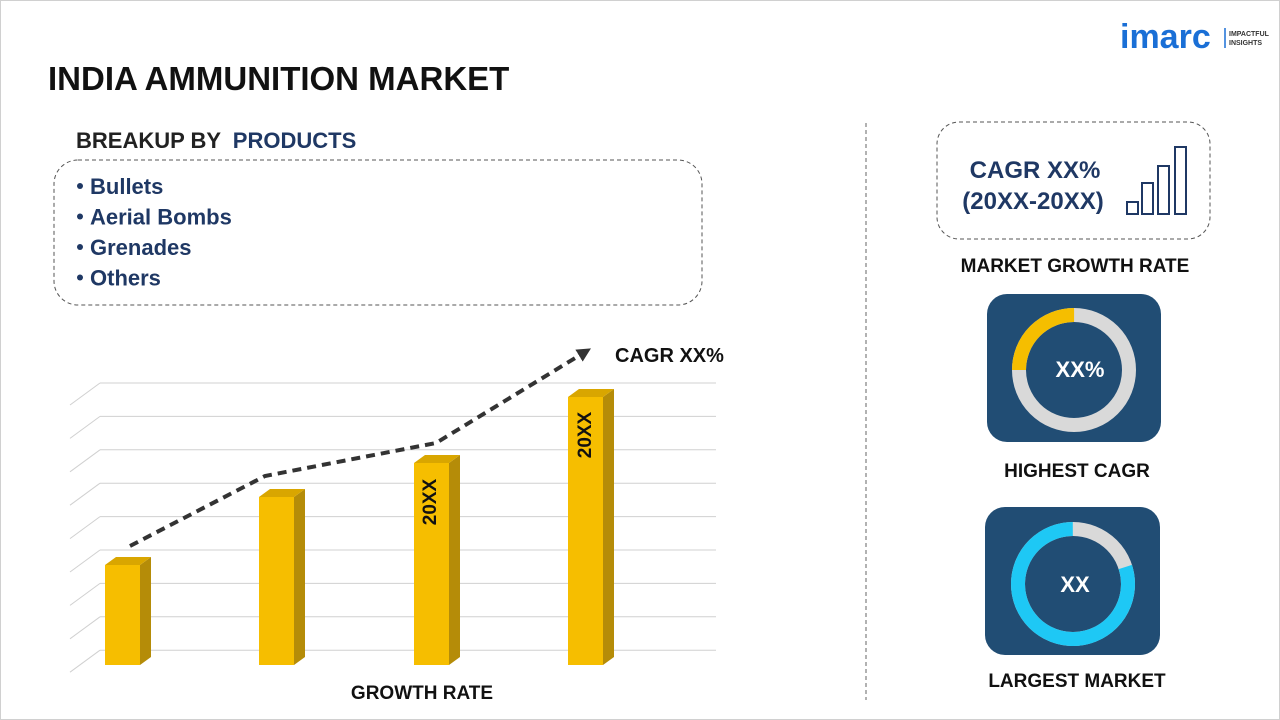 The width and height of the screenshot is (1280, 720). I want to click on heading-highlight: PRODUCTS, so click(294, 140).